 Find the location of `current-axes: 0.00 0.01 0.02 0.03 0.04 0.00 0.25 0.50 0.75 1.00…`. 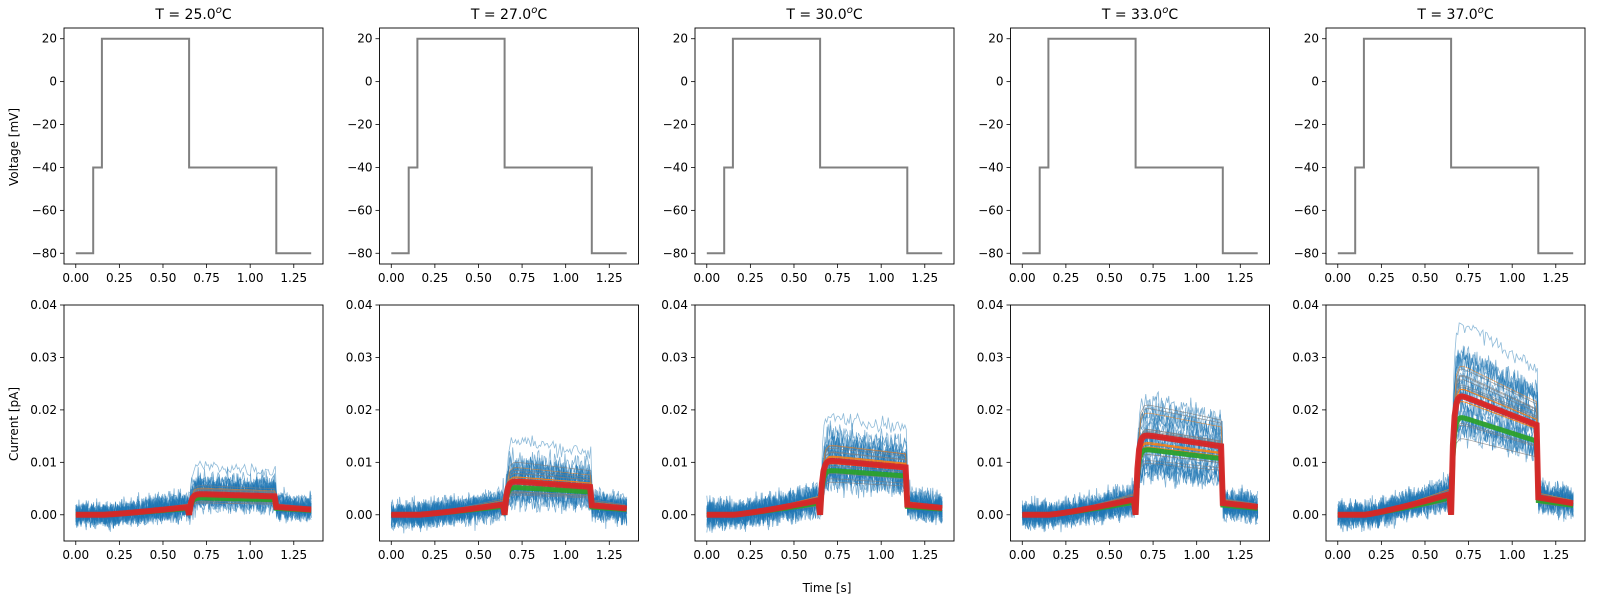

current-axes: 0.00 0.01 0.02 0.03 0.04 0.00 0.25 0.50 0.75 1.00… is located at coordinates (492, 430).